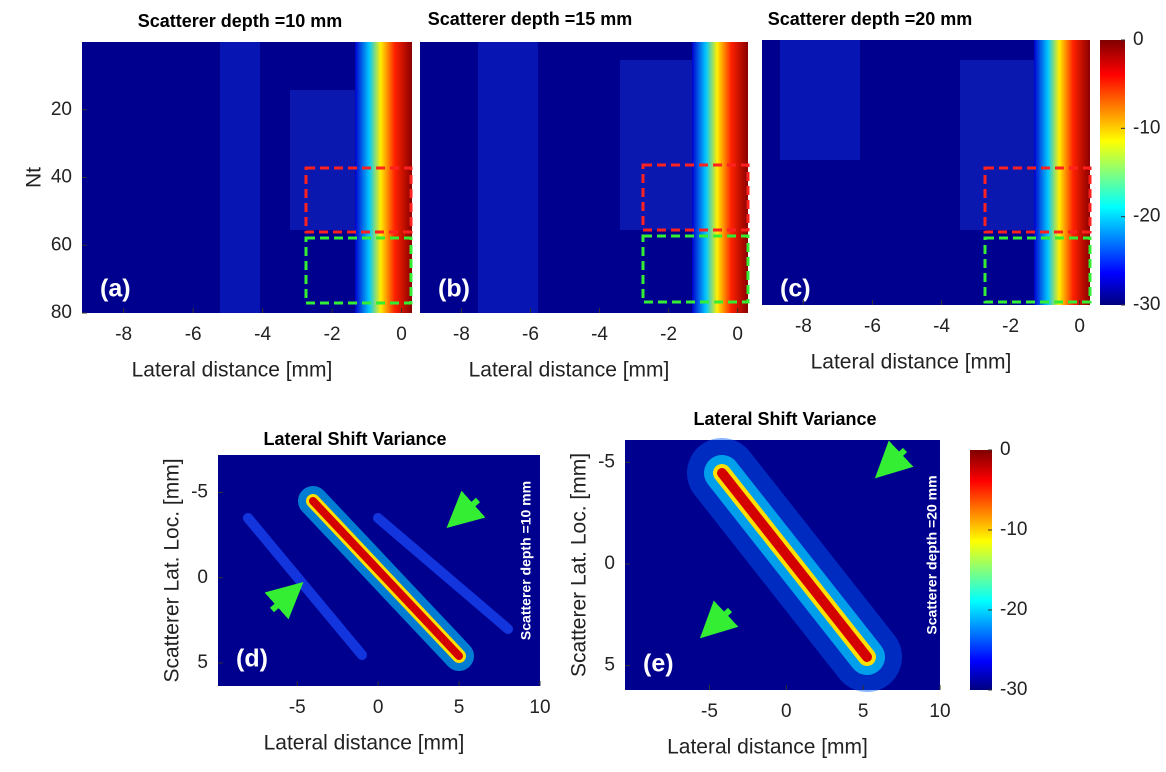 This screenshot has width=1166, height=772. Describe the element at coordinates (695, 269) in the screenshot. I see `roi-box` at that location.